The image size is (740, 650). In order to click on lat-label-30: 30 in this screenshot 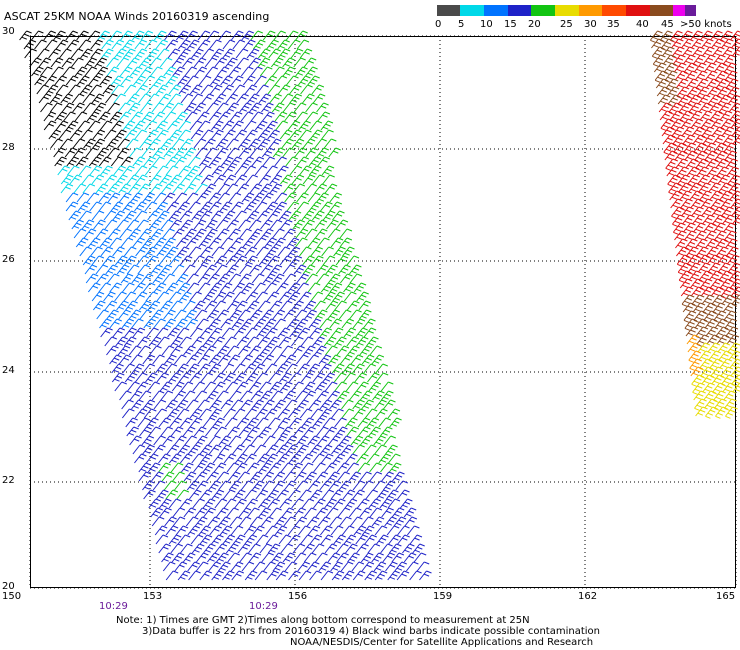, I will do `click(8, 31)`.